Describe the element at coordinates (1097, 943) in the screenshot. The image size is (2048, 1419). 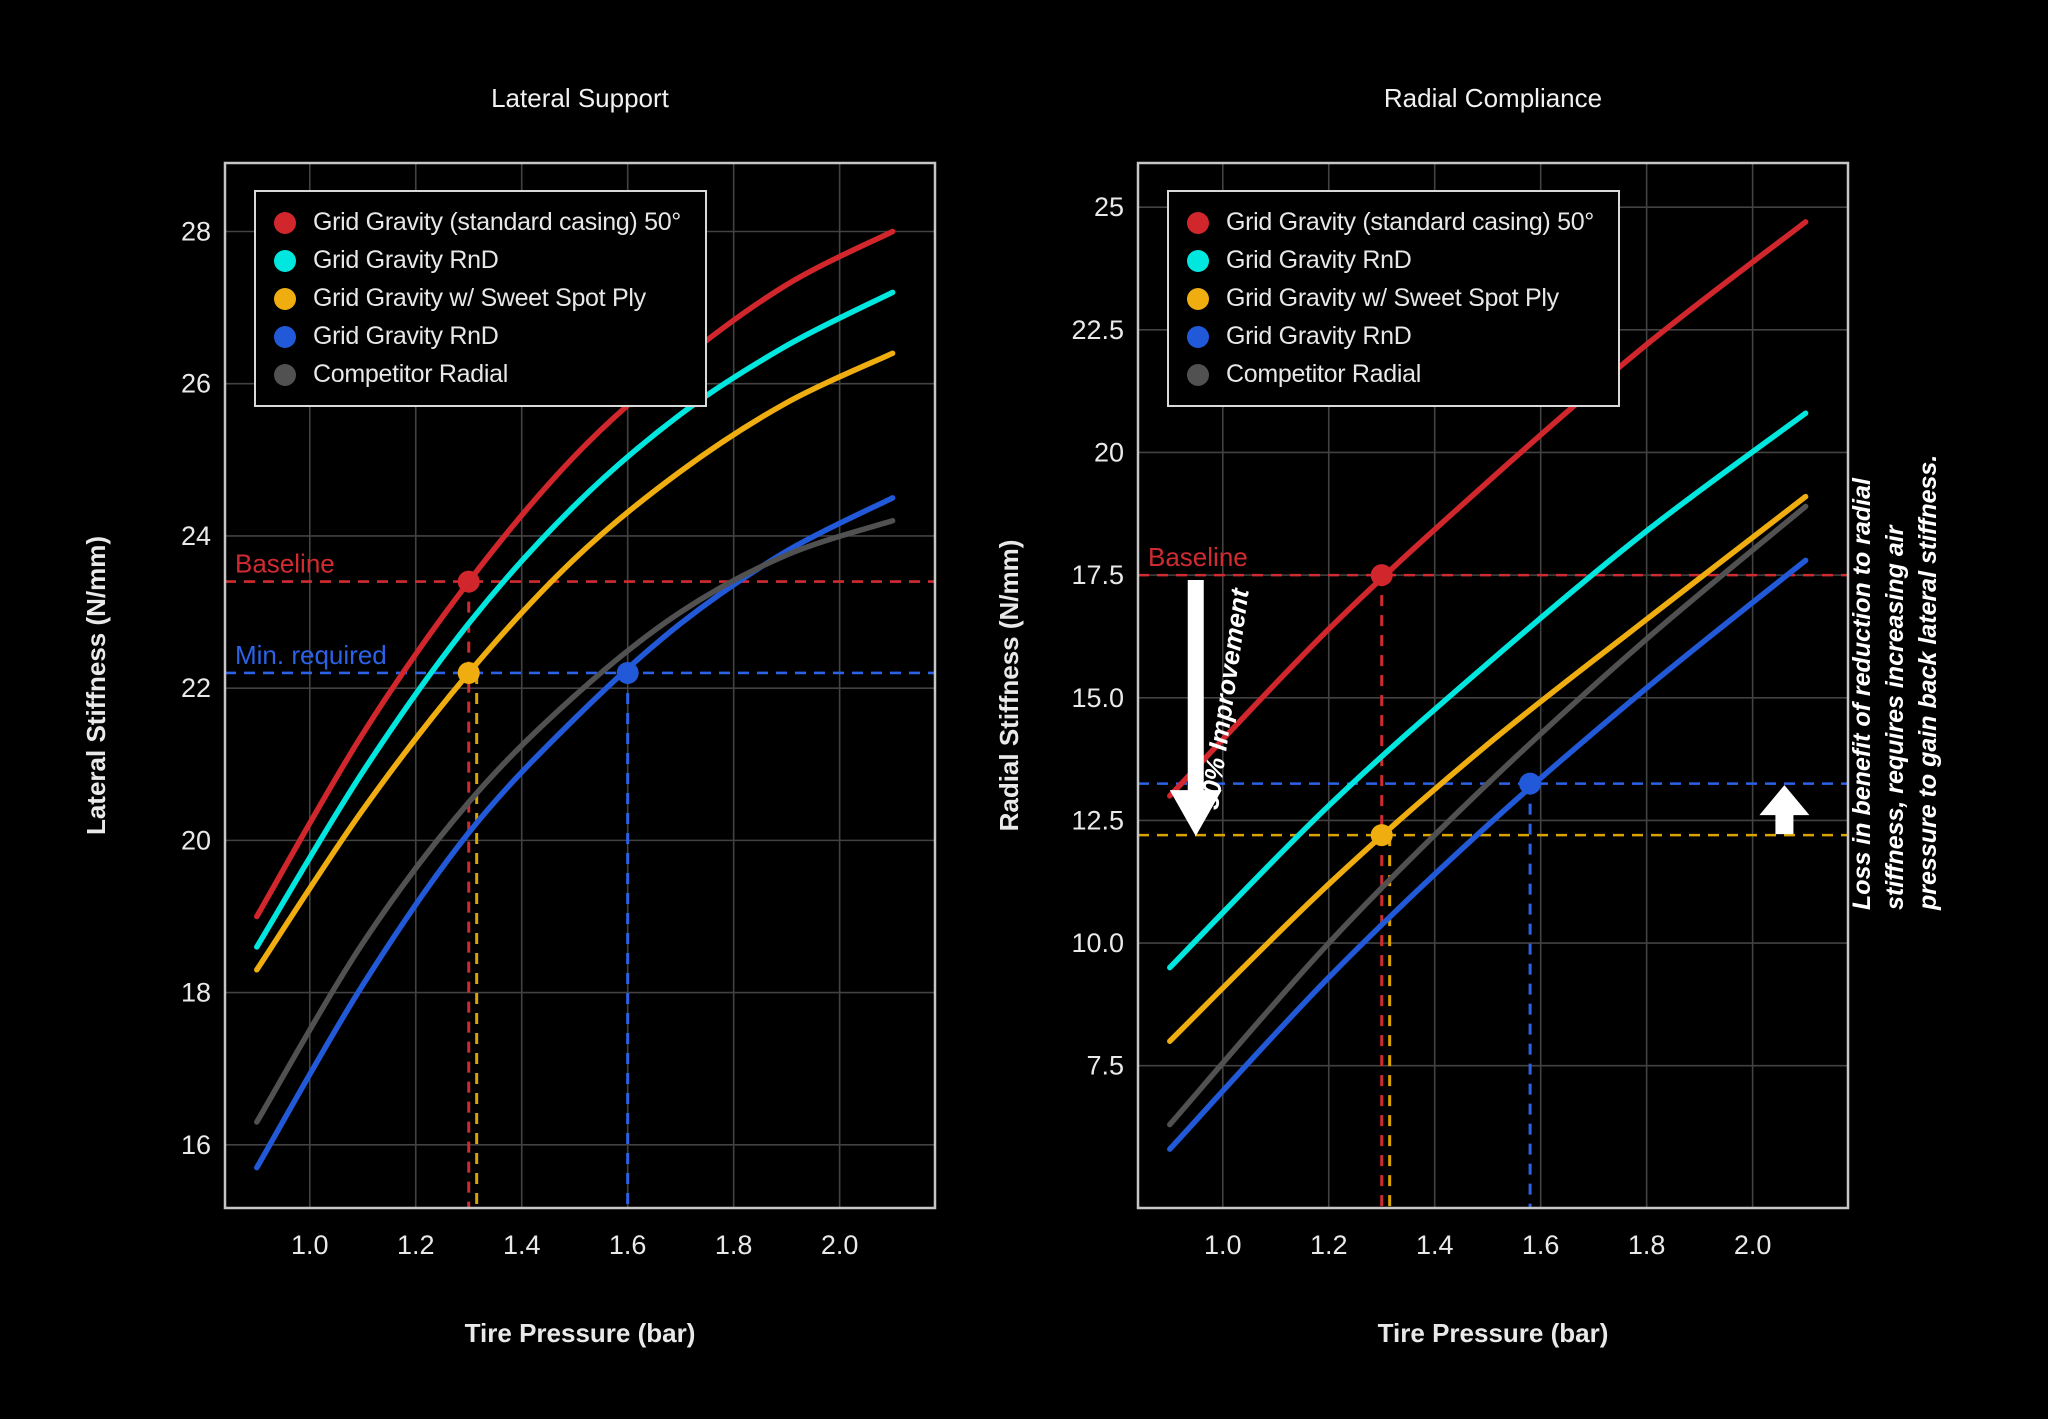
I see `y-tick-label: 10.0` at that location.